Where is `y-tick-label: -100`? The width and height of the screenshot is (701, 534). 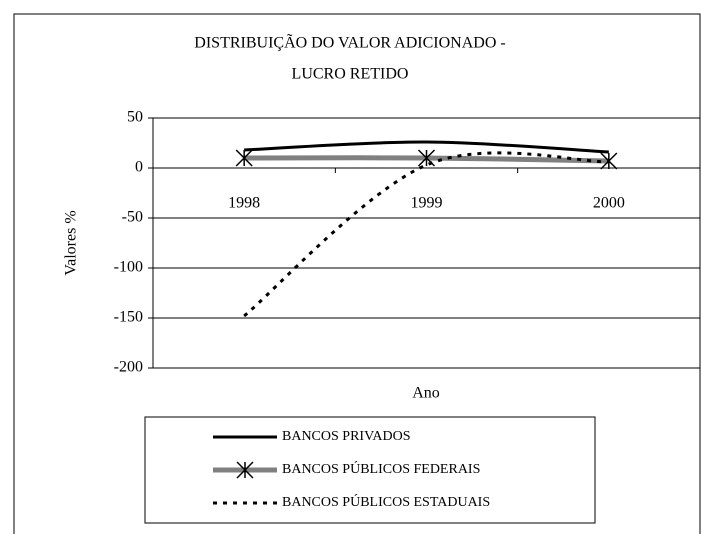 y-tick-label: -100 is located at coordinates (128, 267).